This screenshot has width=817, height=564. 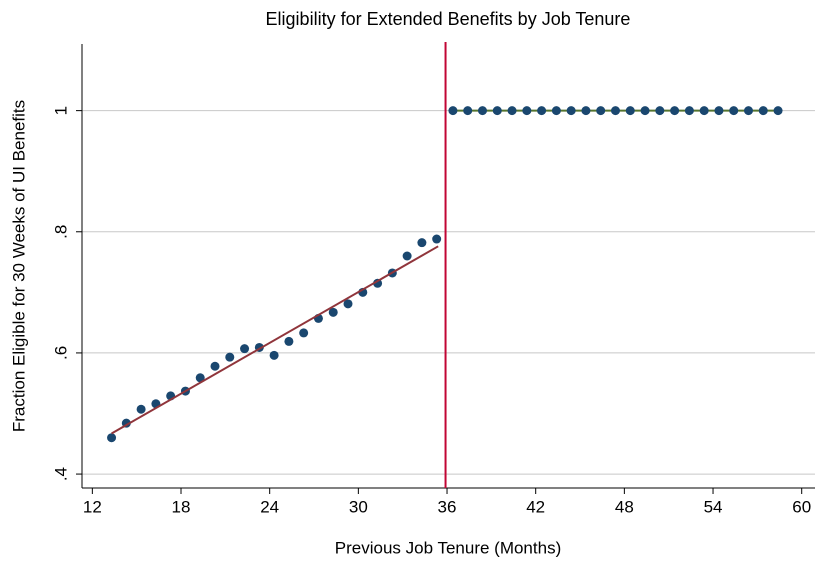 What do you see at coordinates (269, 506) in the screenshot?
I see `x-tick-label: 24` at bounding box center [269, 506].